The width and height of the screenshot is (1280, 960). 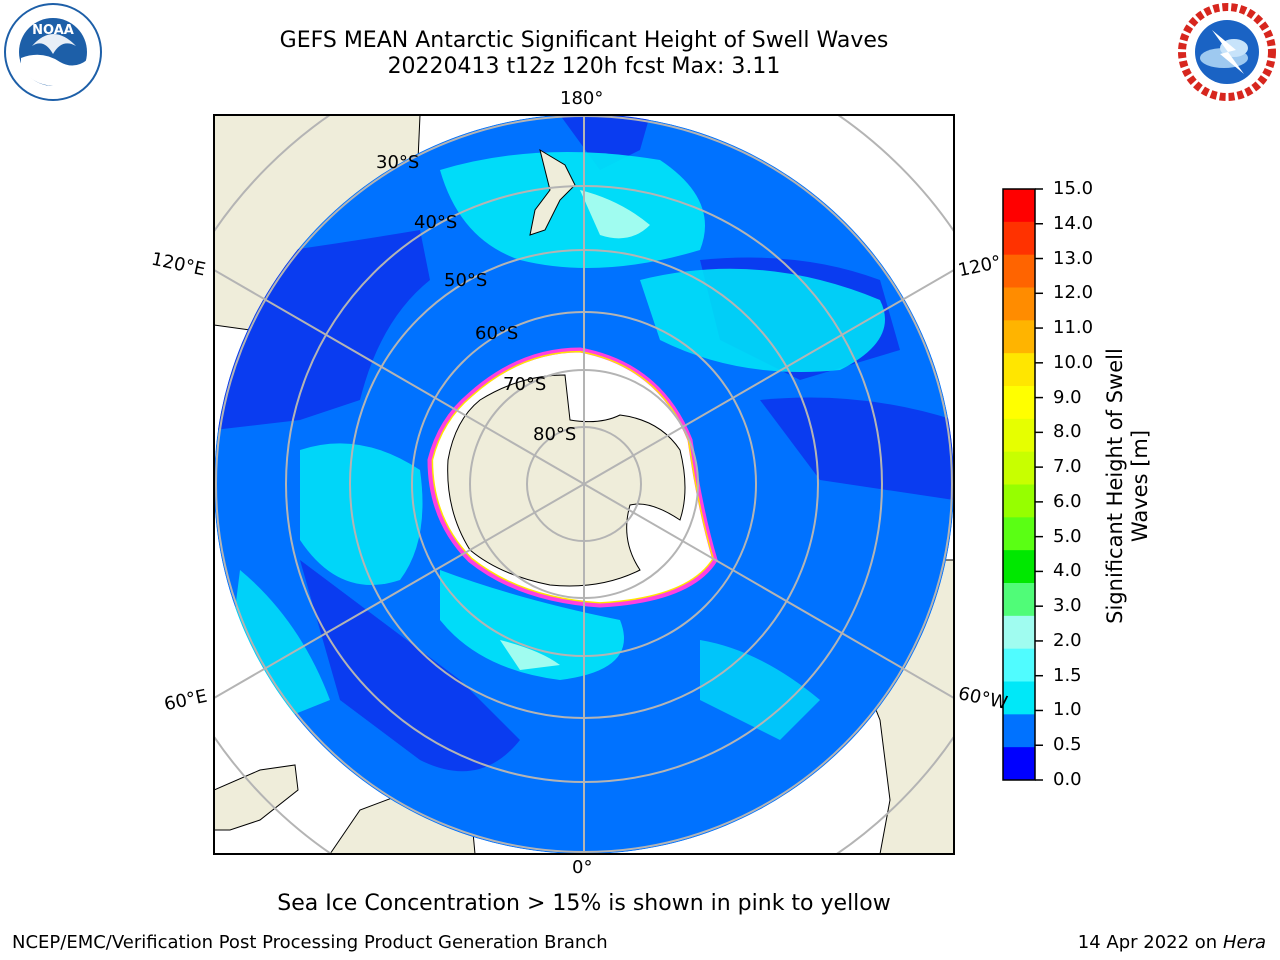 I want to click on colorbar-tick-label: 7.0, so click(x=1067, y=467).